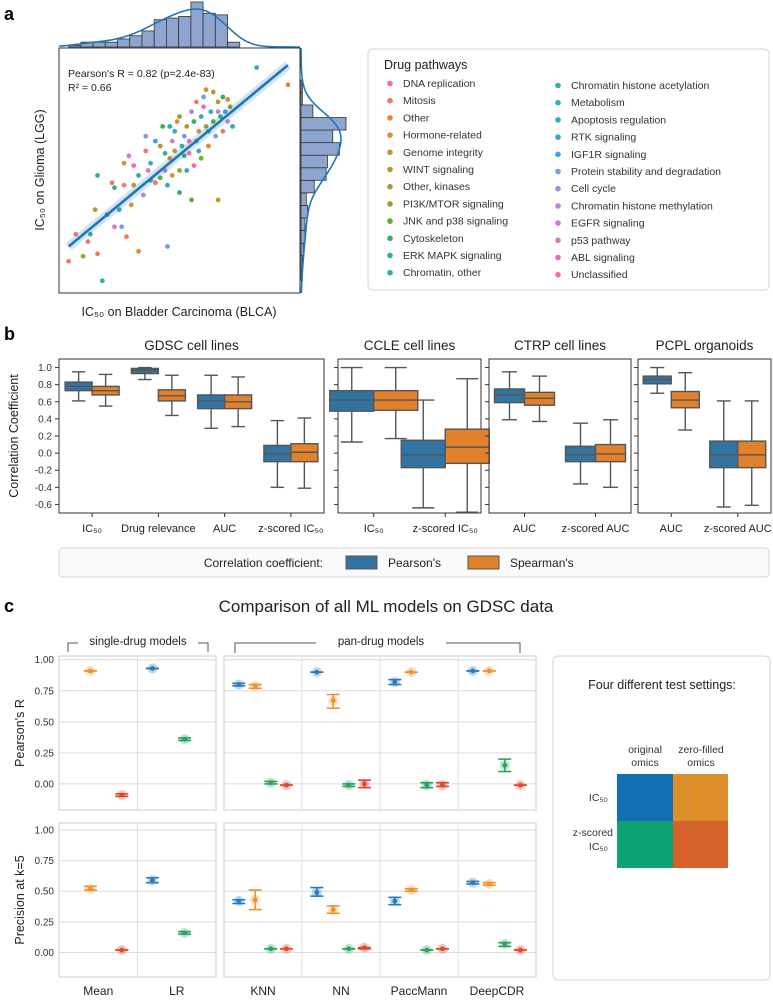  What do you see at coordinates (45, 784) in the screenshot?
I see `y-tick-label: 0.00` at bounding box center [45, 784].